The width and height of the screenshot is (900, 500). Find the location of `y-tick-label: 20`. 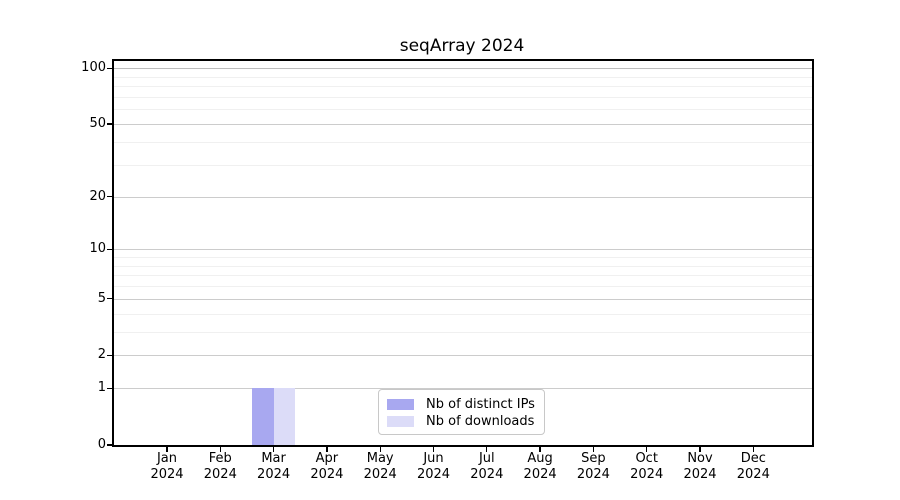

y-tick-label: 20 is located at coordinates (97, 196).